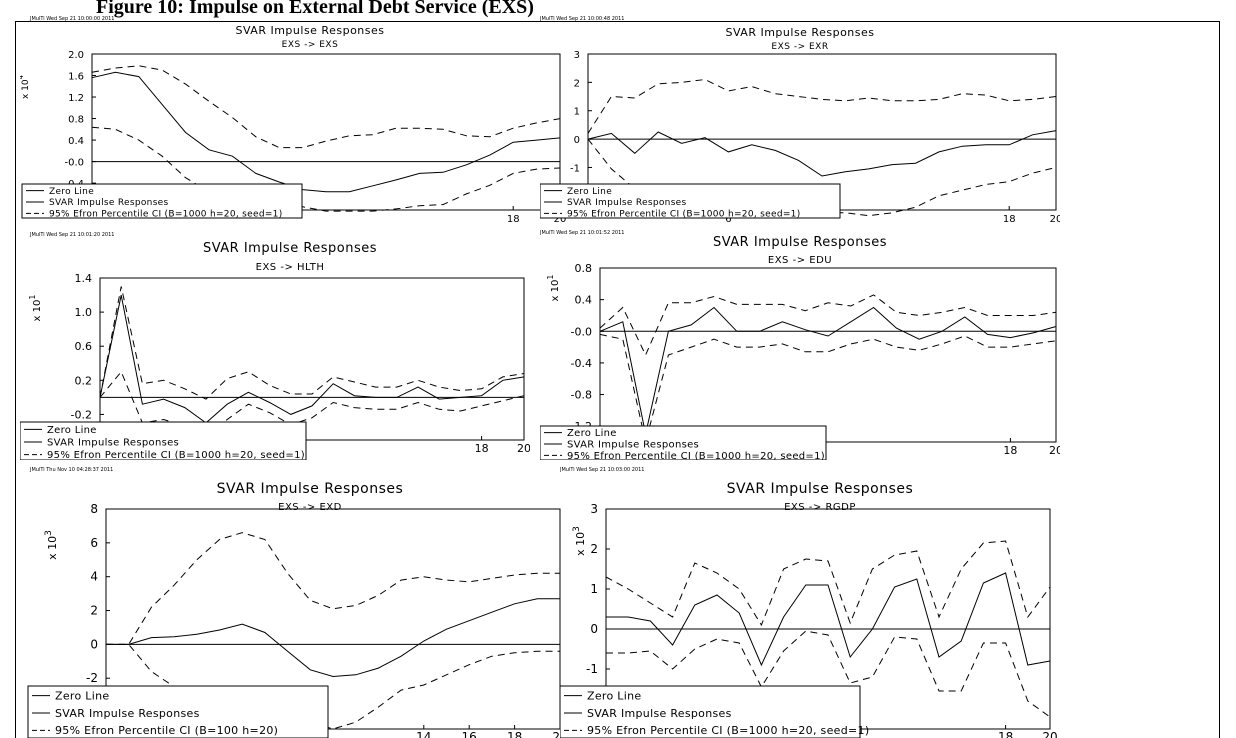 The height and width of the screenshot is (738, 1236). Describe the element at coordinates (166, 730) in the screenshot. I see `legend-label: 95% Efron Percentile CI (B=100 h=20)` at that location.